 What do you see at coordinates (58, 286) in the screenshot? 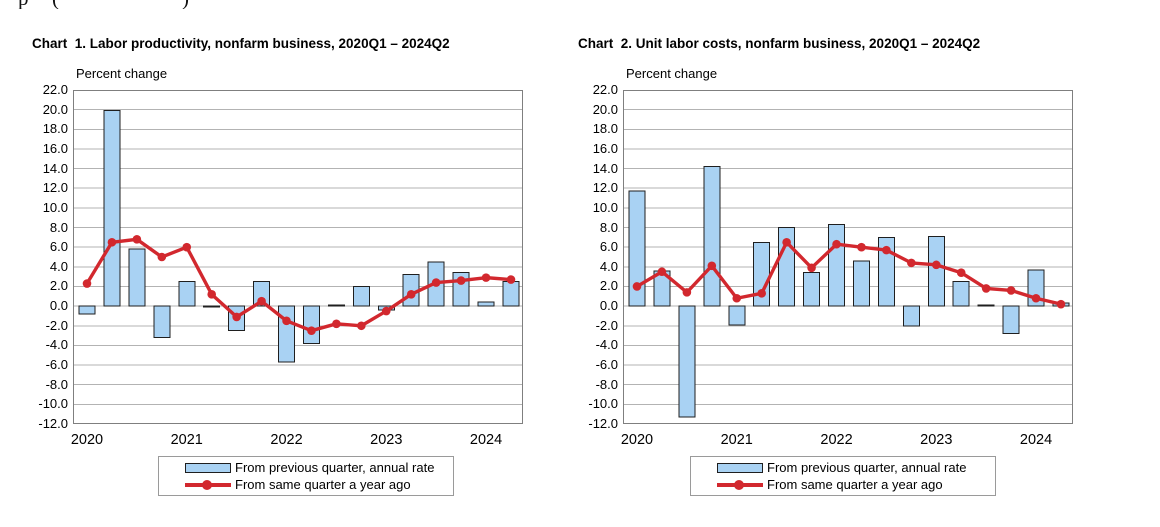
I see `y-tick-label: 2.0` at bounding box center [58, 286].